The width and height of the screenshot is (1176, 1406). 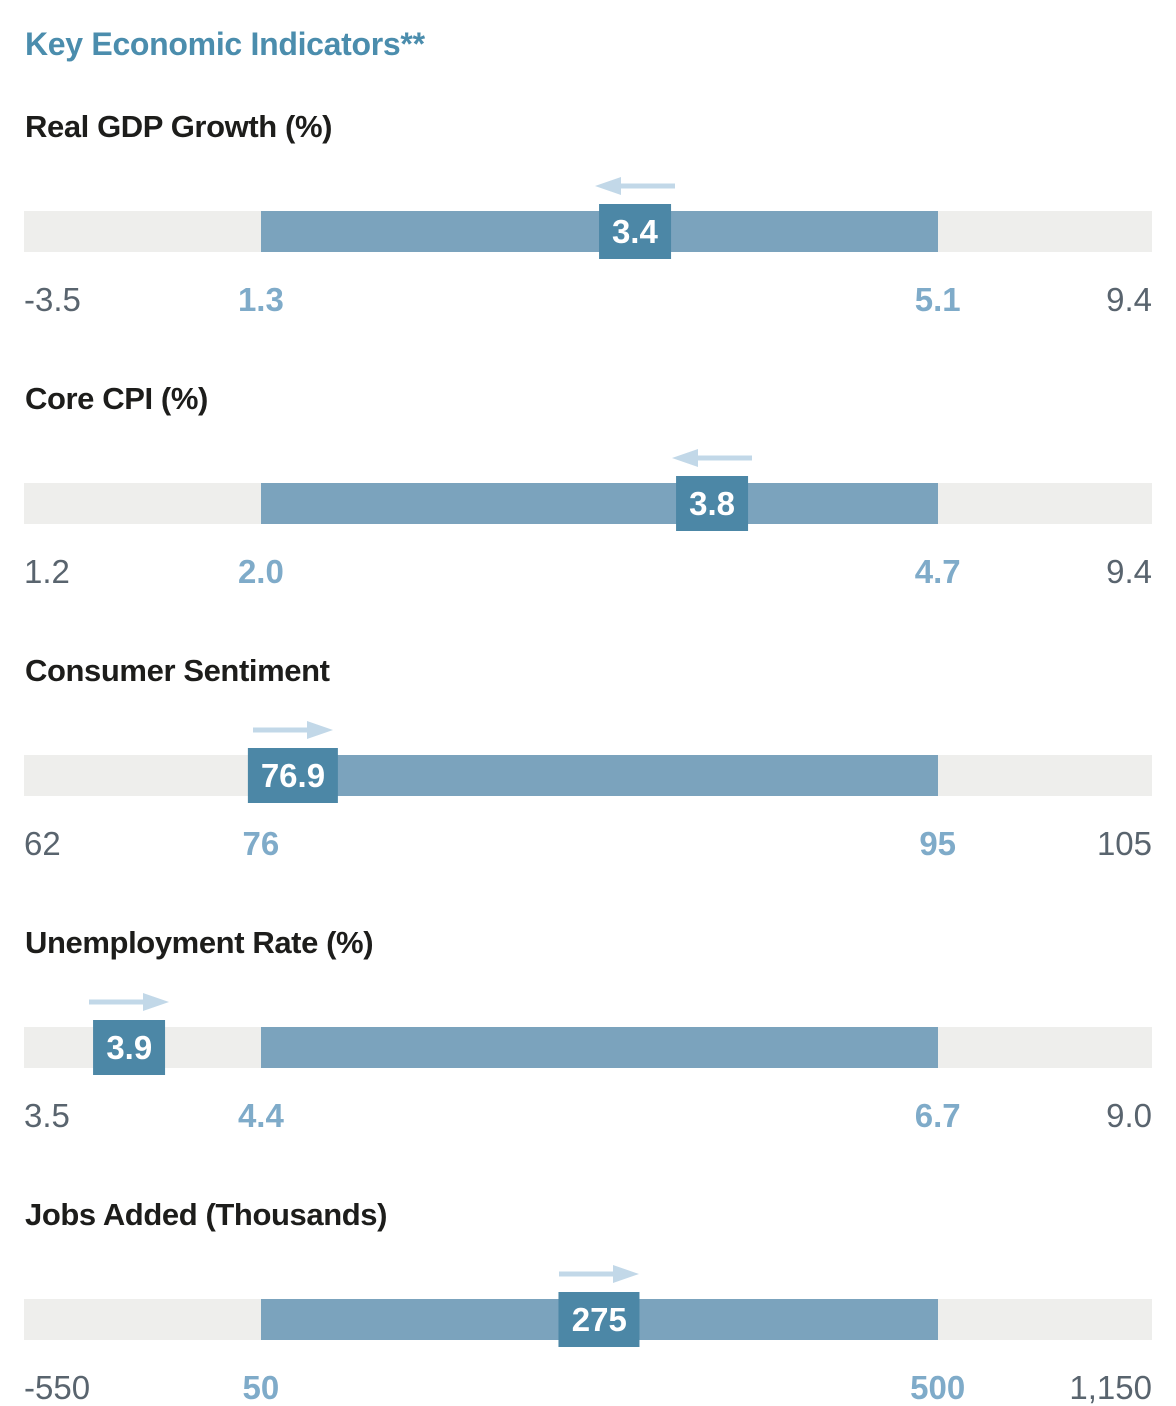 I want to click on current-value-label: 275, so click(x=599, y=1319).